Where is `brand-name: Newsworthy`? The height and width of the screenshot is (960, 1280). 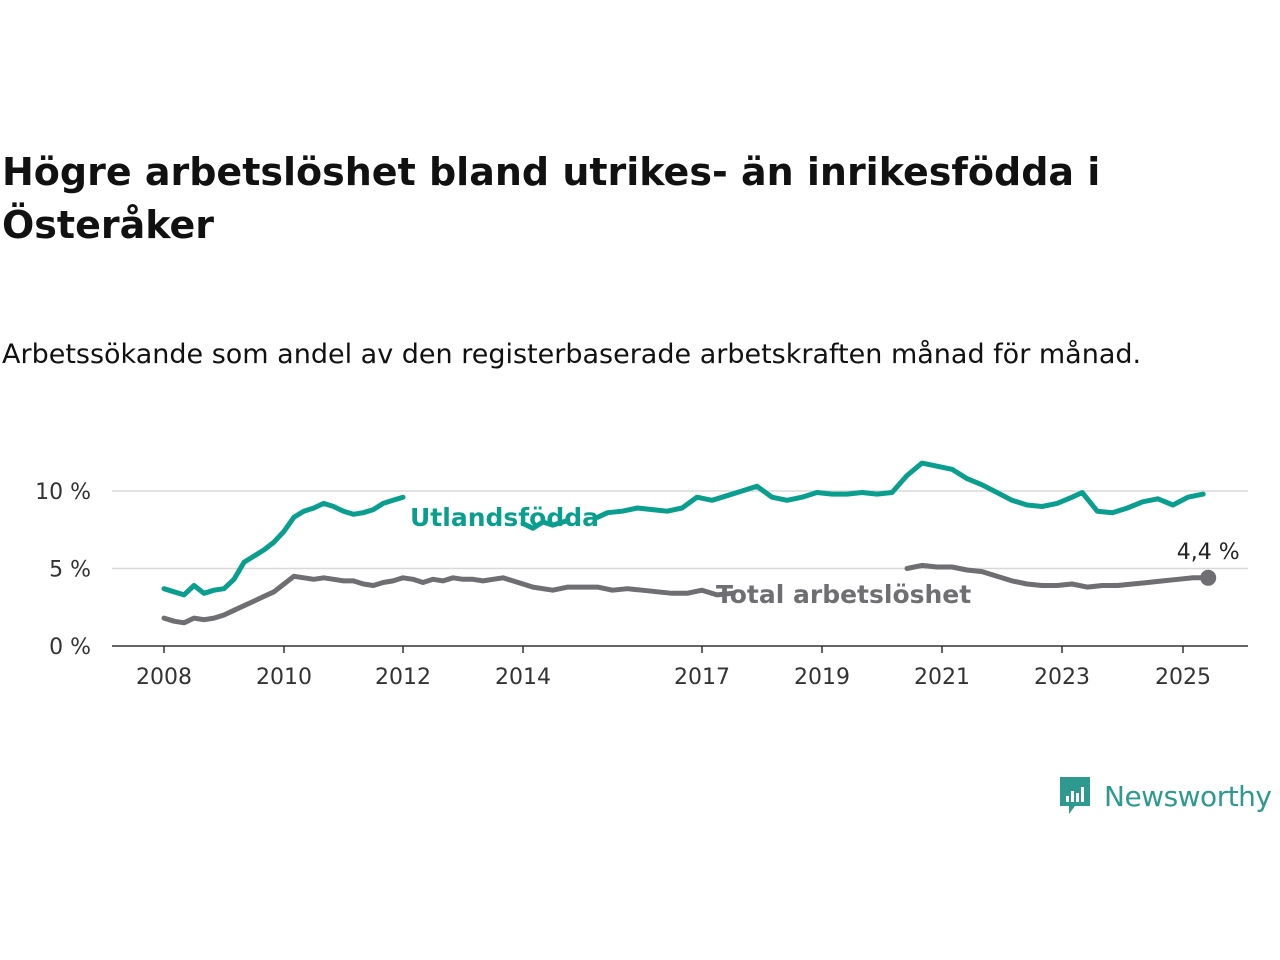
brand-name: Newsworthy is located at coordinates (1188, 796).